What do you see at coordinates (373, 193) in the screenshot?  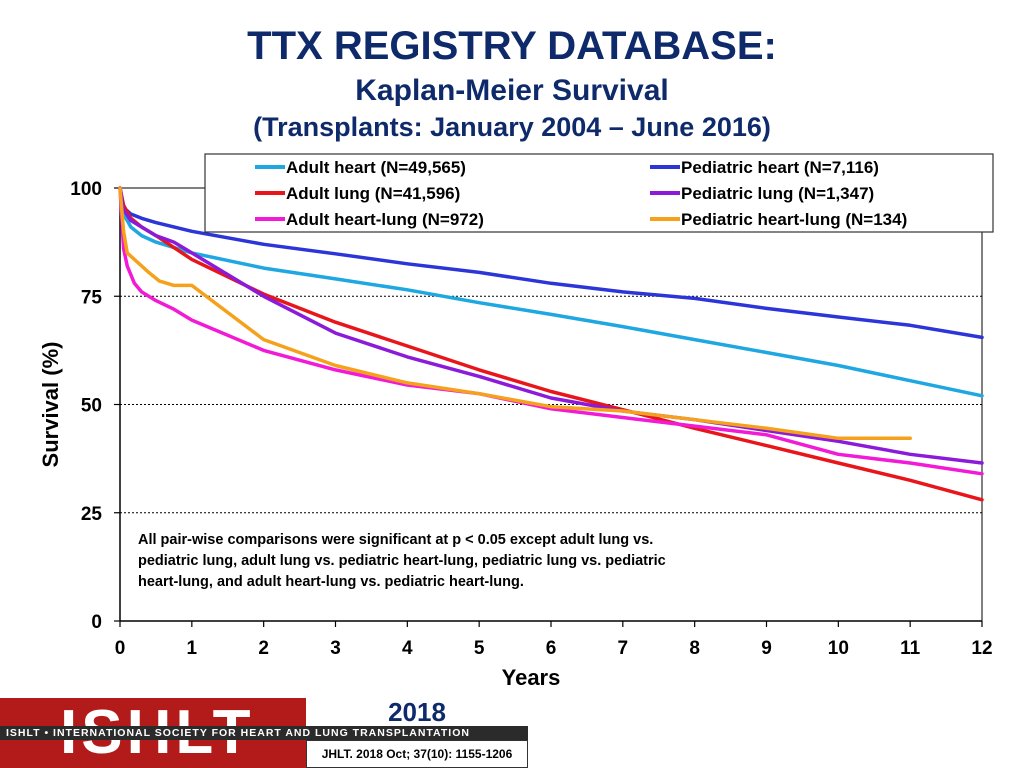 I see `legend-label-2: Adult lung (N=41,596)` at bounding box center [373, 193].